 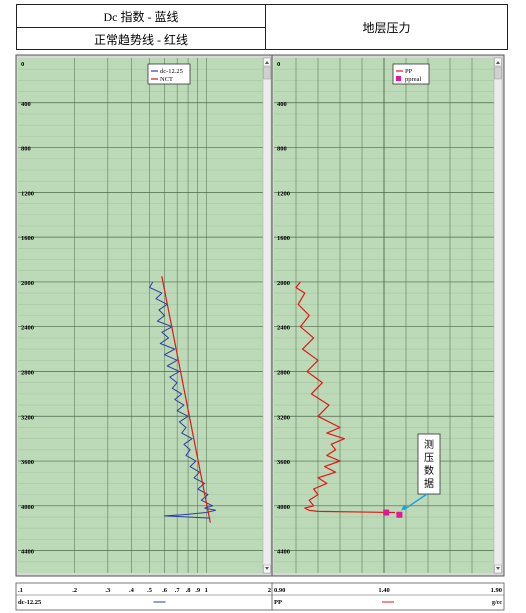 What do you see at coordinates (497, 603) in the screenshot?
I see `x-axis-unit: g/cc` at bounding box center [497, 603].